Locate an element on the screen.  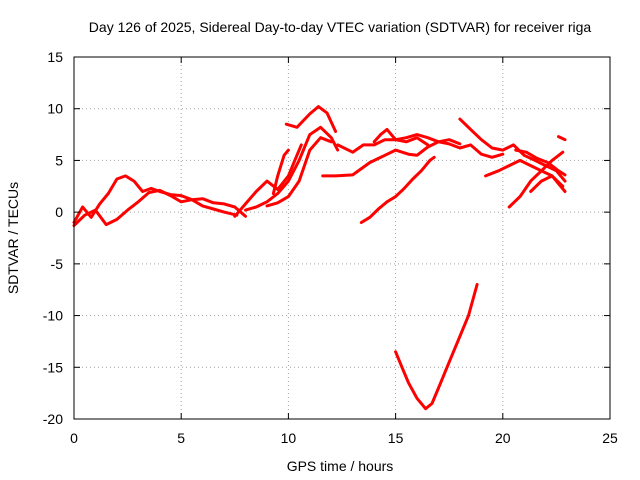
y-tick-label: 15 is located at coordinates (55, 57).